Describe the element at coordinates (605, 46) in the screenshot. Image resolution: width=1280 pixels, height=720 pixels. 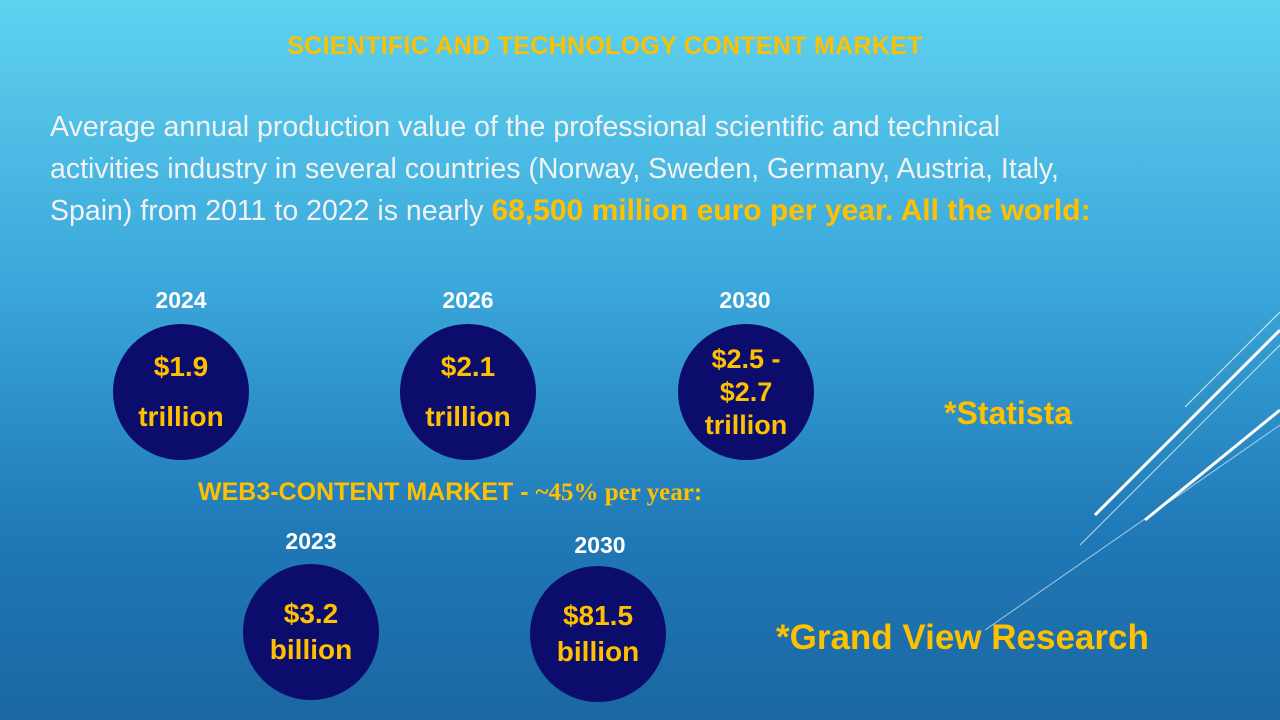
I see `slide-title: SCIENTIFIC AND TECHNOLOGY CONTENT MARKET` at that location.